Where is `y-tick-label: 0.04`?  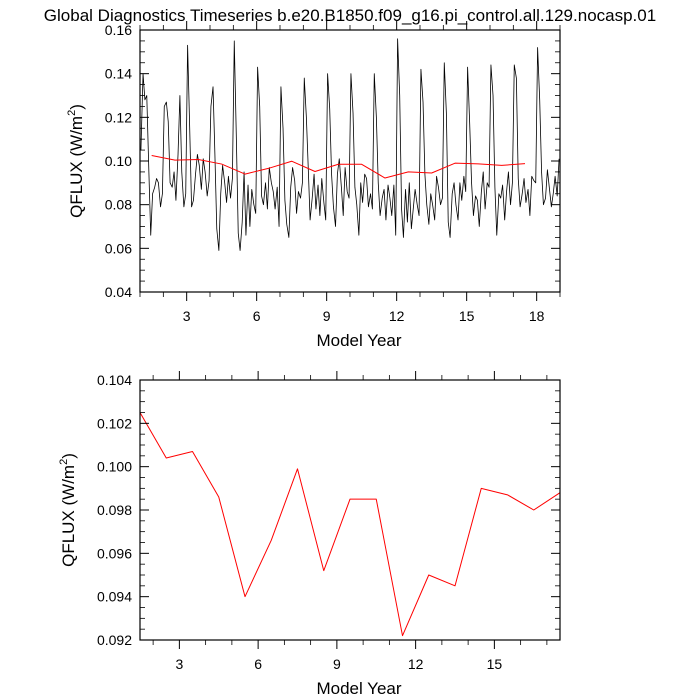
y-tick-label: 0.04 is located at coordinates (118, 292).